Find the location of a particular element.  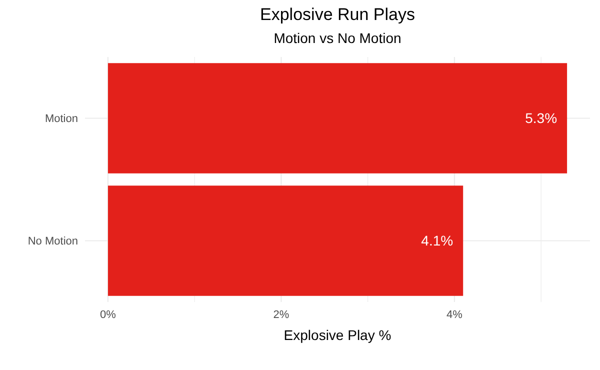

data-label: 4.1% is located at coordinates (437, 240).